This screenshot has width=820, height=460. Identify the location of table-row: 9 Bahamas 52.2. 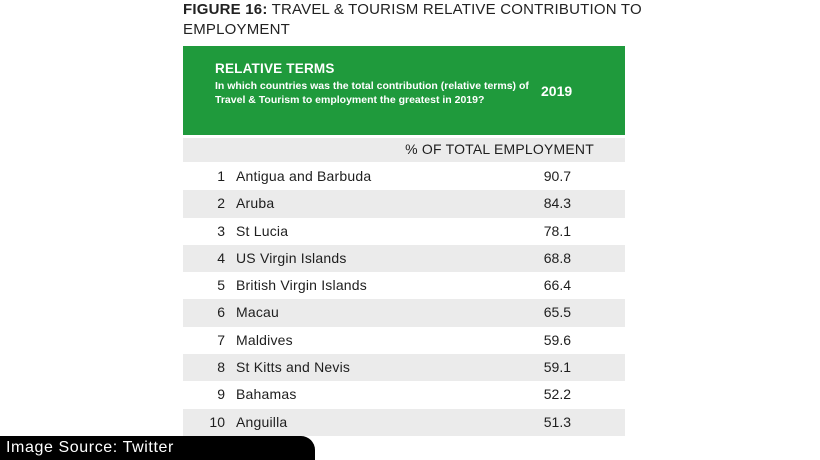
(404, 394).